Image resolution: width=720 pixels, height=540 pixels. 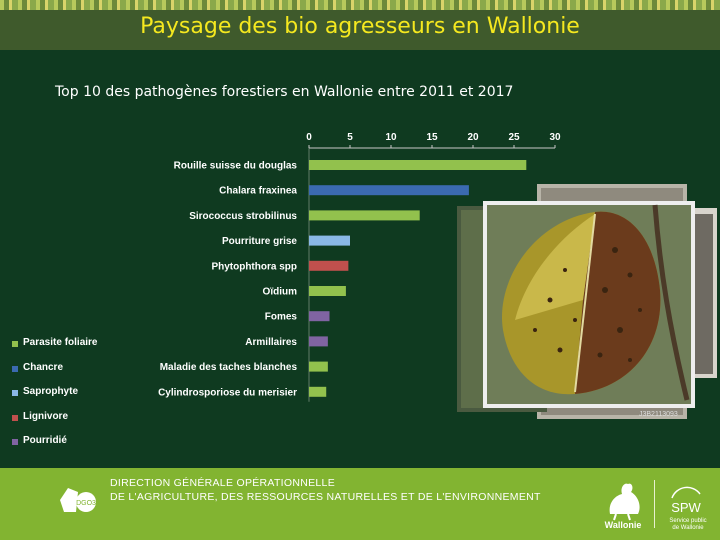 What do you see at coordinates (360, 5) in the screenshot?
I see `top-stripe` at bounding box center [360, 5].